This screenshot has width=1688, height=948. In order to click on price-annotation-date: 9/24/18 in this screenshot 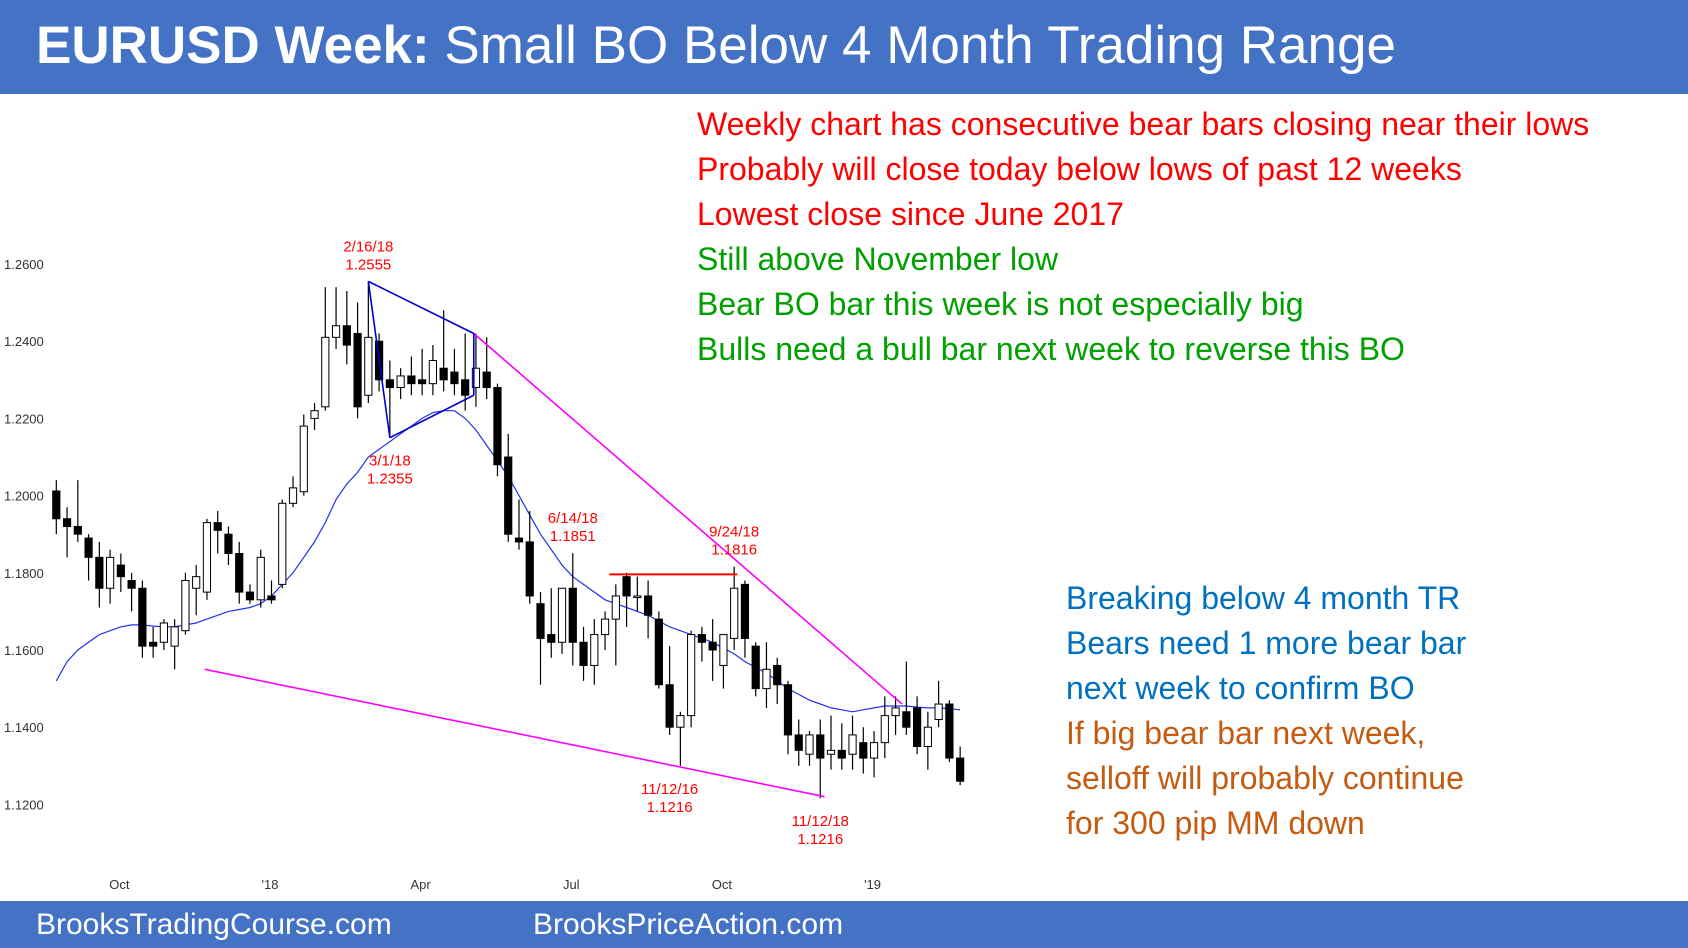, I will do `click(734, 532)`.